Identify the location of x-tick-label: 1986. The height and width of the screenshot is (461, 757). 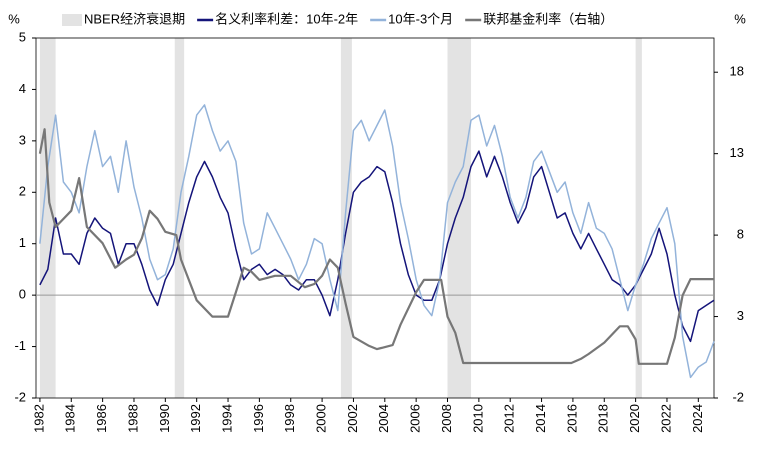
(101, 418).